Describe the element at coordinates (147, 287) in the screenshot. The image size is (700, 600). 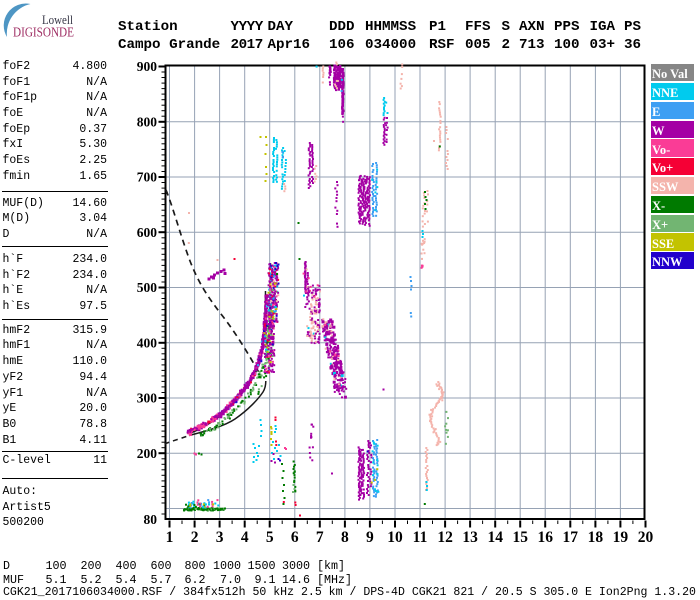
I see `svg-text: 500` at that location.